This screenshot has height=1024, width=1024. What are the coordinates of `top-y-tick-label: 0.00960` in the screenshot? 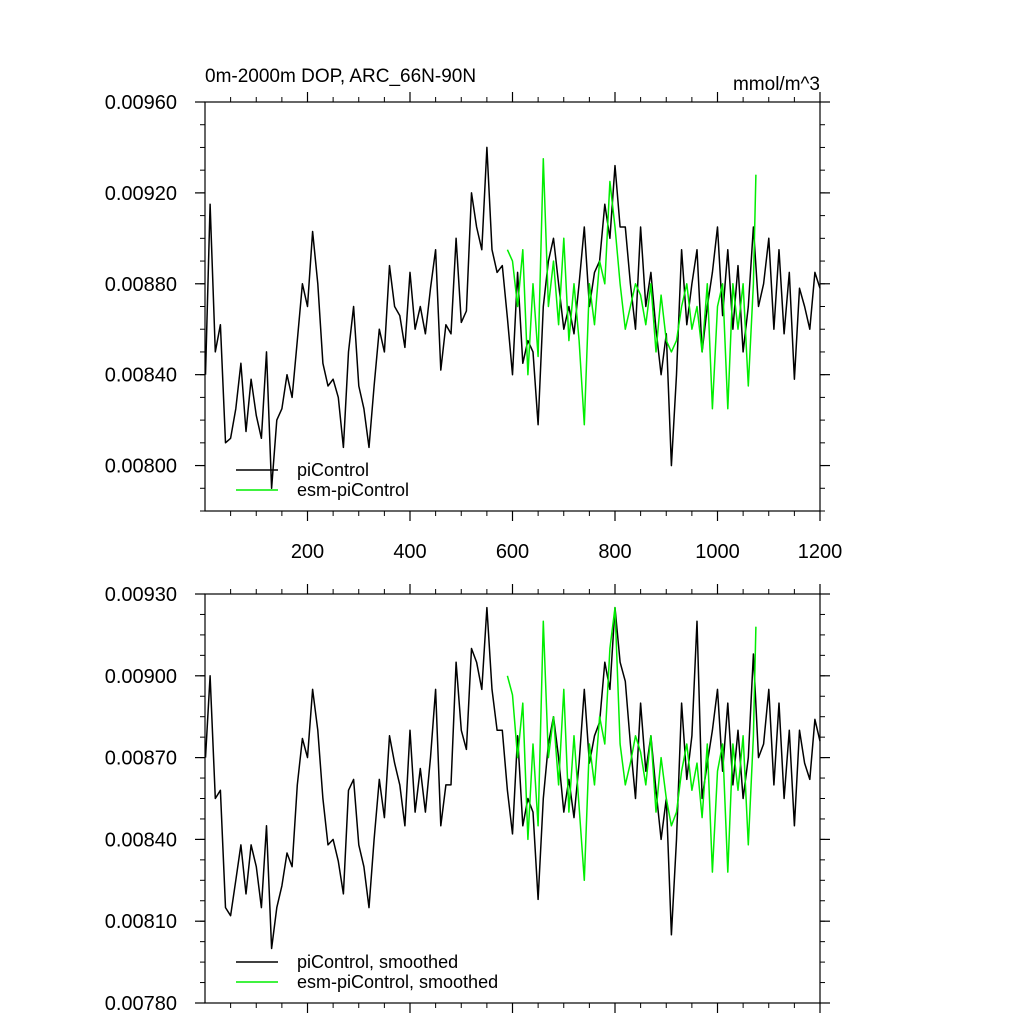 It's located at (141, 103).